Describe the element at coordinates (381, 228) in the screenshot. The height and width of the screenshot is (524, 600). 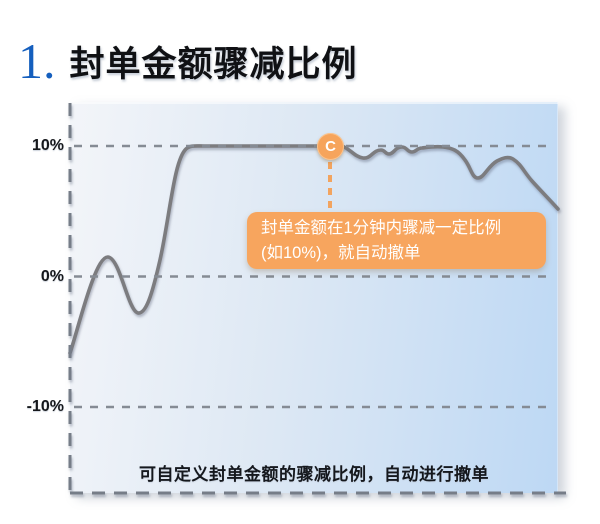
I see `callout-line-1: 封单金额在1分钟内骤减一定比例` at that location.